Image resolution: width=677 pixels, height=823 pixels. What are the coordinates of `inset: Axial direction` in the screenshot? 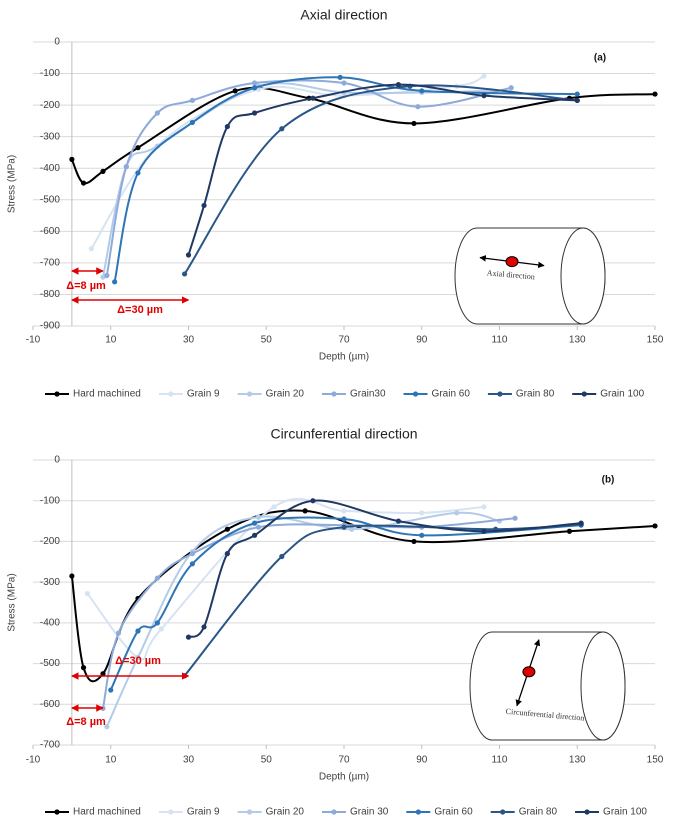 It's located at (530, 276).